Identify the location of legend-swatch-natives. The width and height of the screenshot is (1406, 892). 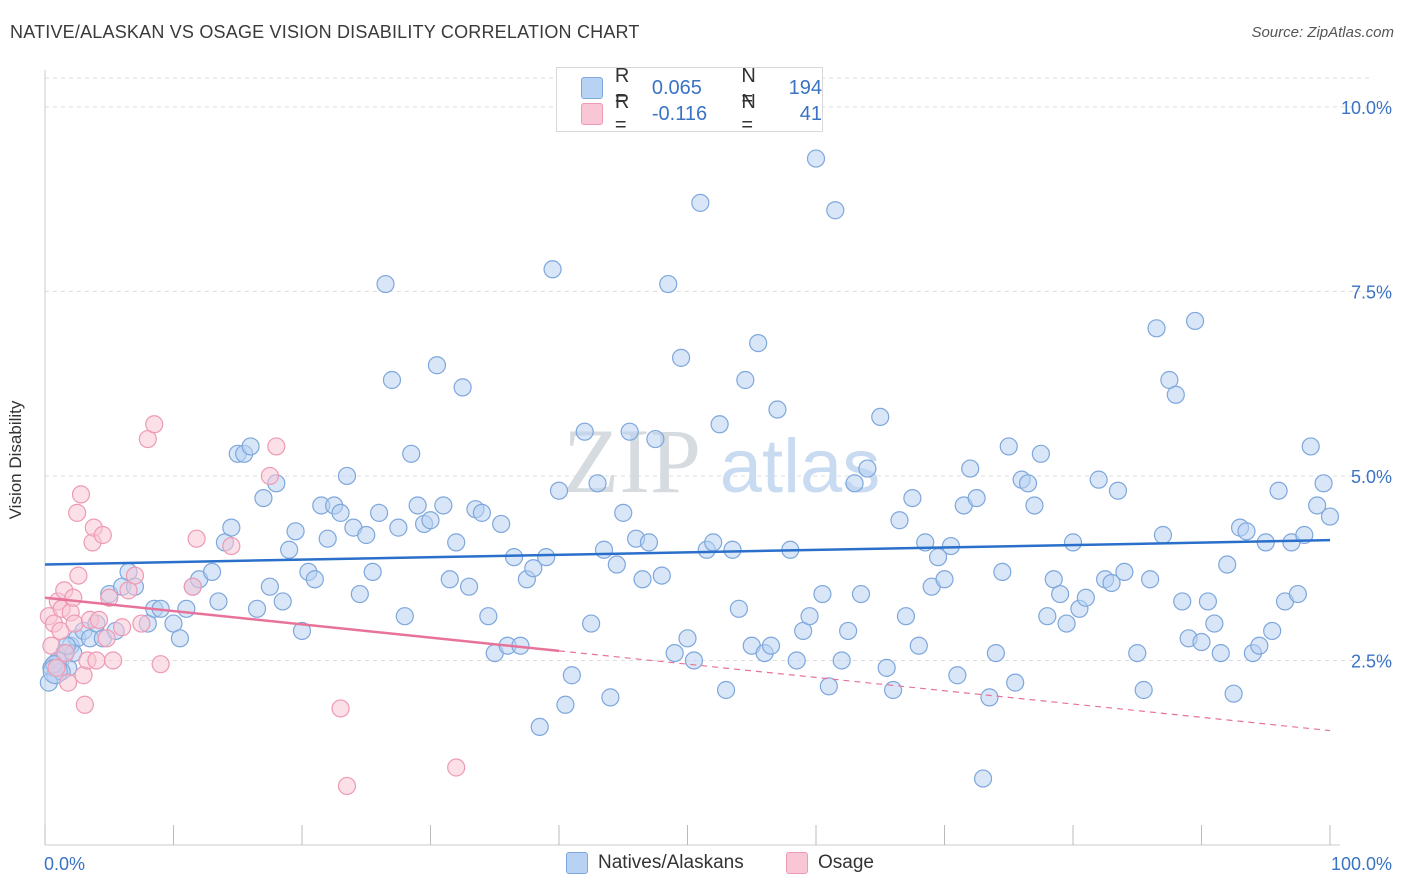
(577, 863).